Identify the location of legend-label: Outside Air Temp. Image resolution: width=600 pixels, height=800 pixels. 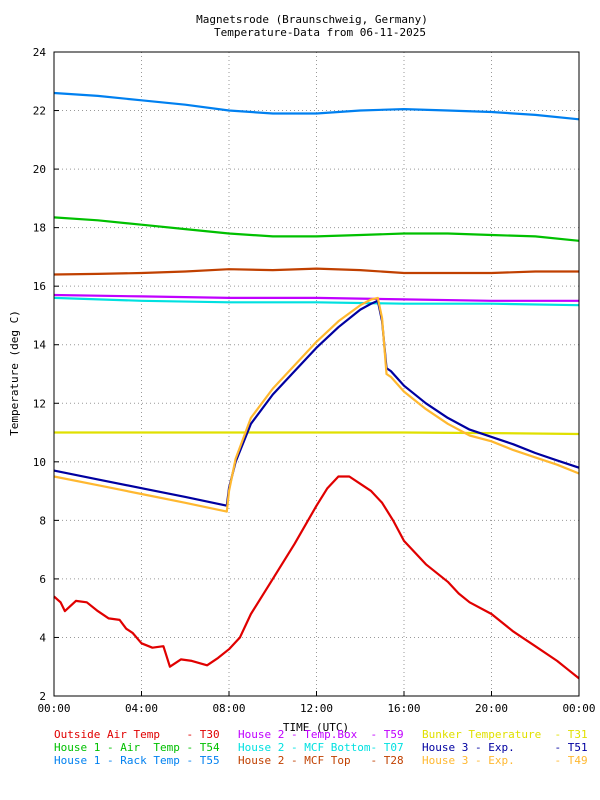
(120, 734).